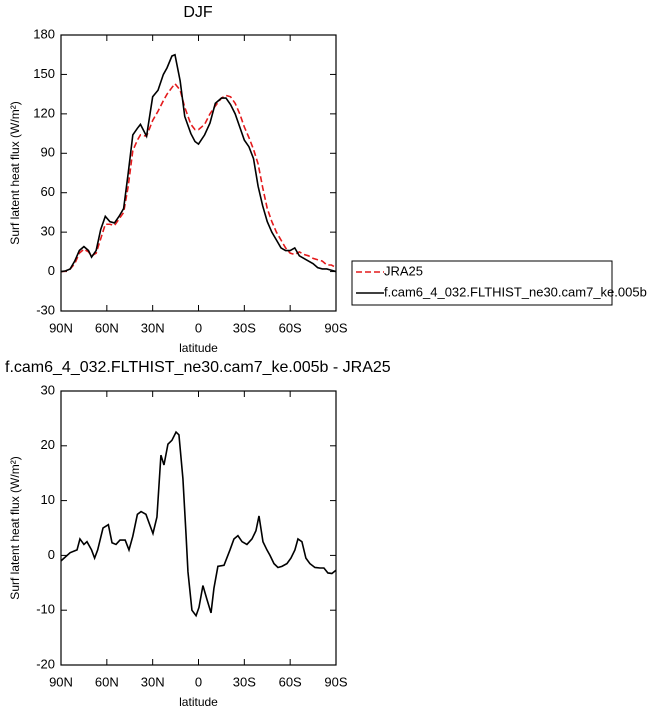 This screenshot has height=716, width=649. I want to click on legend-label: JRA25, so click(403, 270).